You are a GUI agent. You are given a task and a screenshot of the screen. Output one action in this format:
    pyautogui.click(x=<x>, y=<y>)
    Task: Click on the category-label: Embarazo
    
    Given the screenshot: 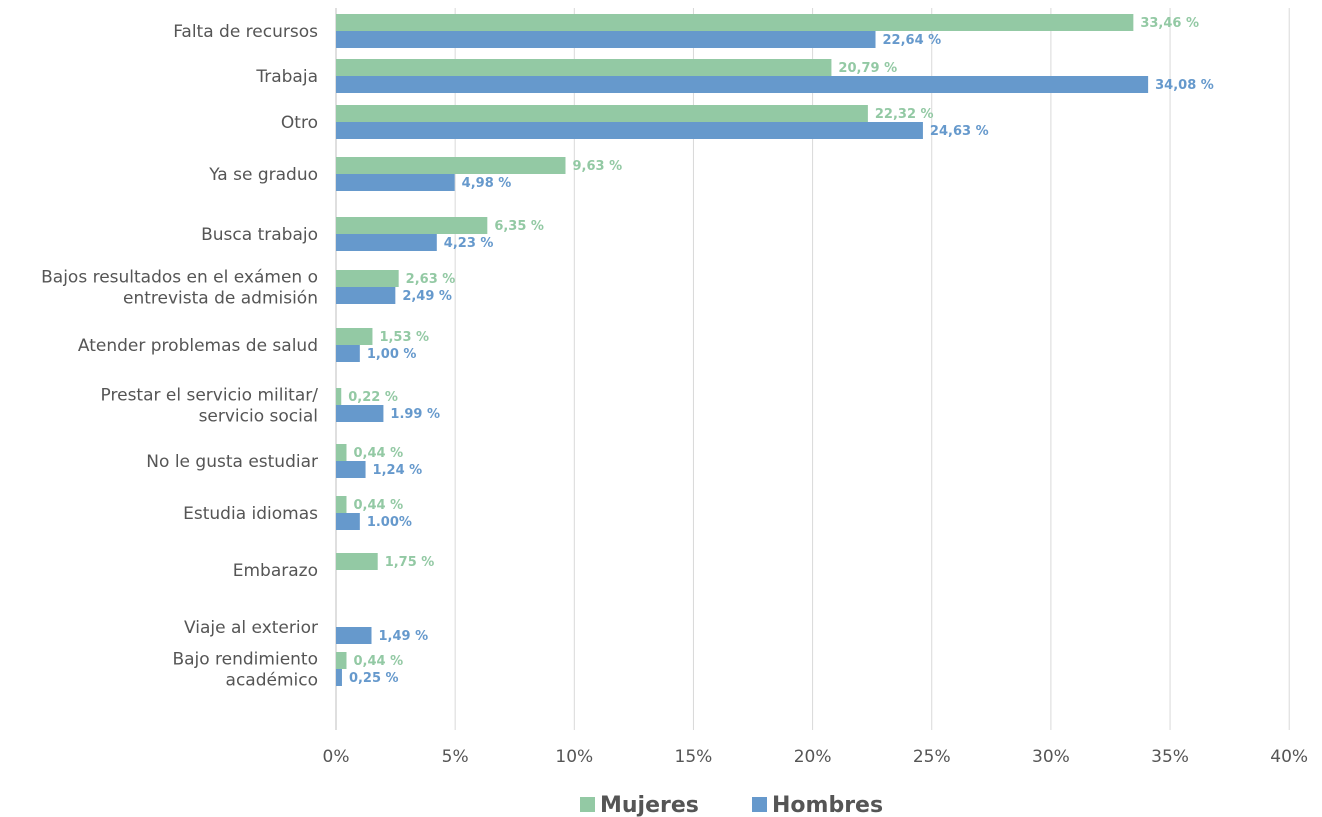 What is the action you would take?
    pyautogui.click(x=275, y=571)
    